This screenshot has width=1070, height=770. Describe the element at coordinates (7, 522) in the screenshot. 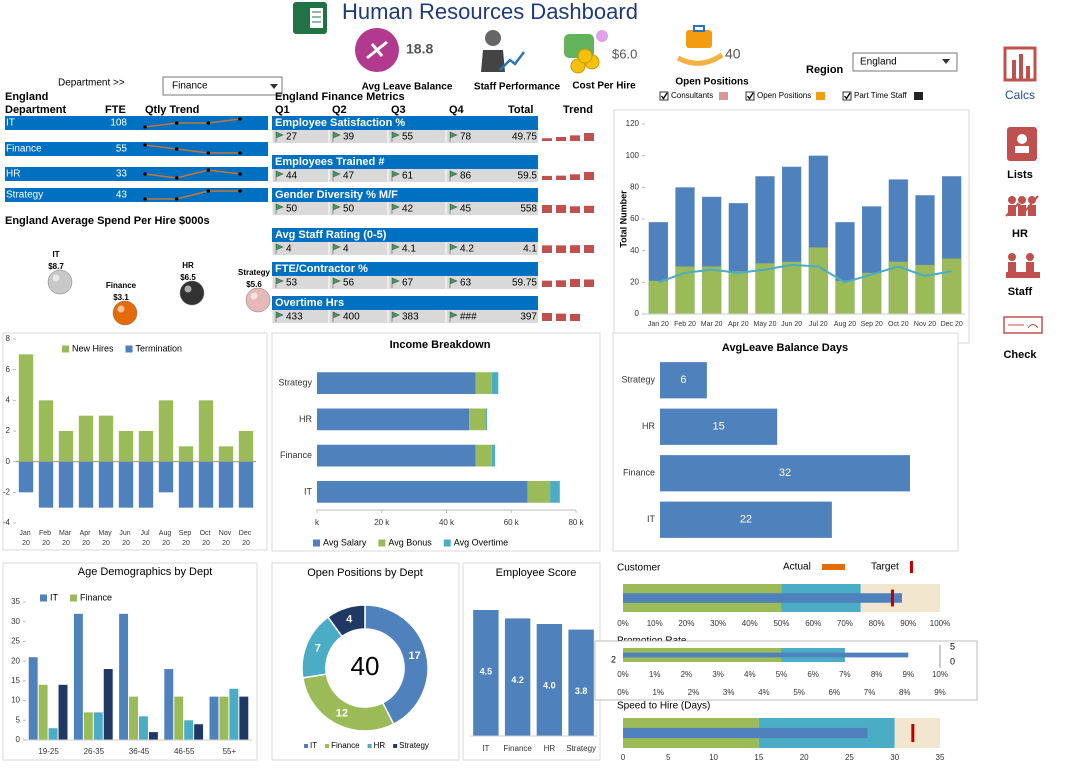

I see `y-tick-label: -4` at that location.